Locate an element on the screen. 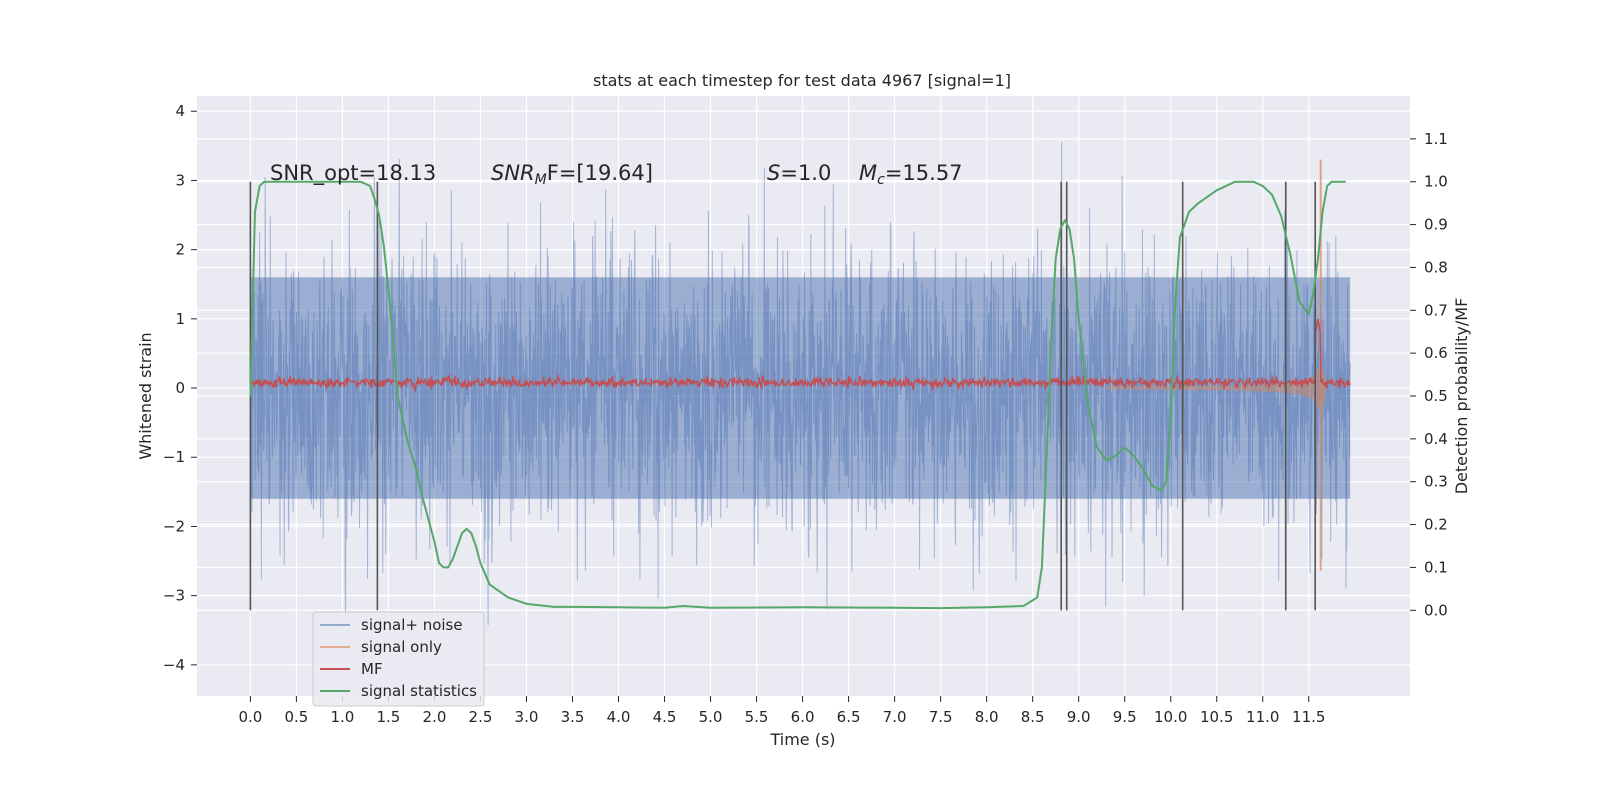 Image resolution: width=1600 pixels, height=800 pixels. x-tick-label-0: 0.0 is located at coordinates (250, 717).